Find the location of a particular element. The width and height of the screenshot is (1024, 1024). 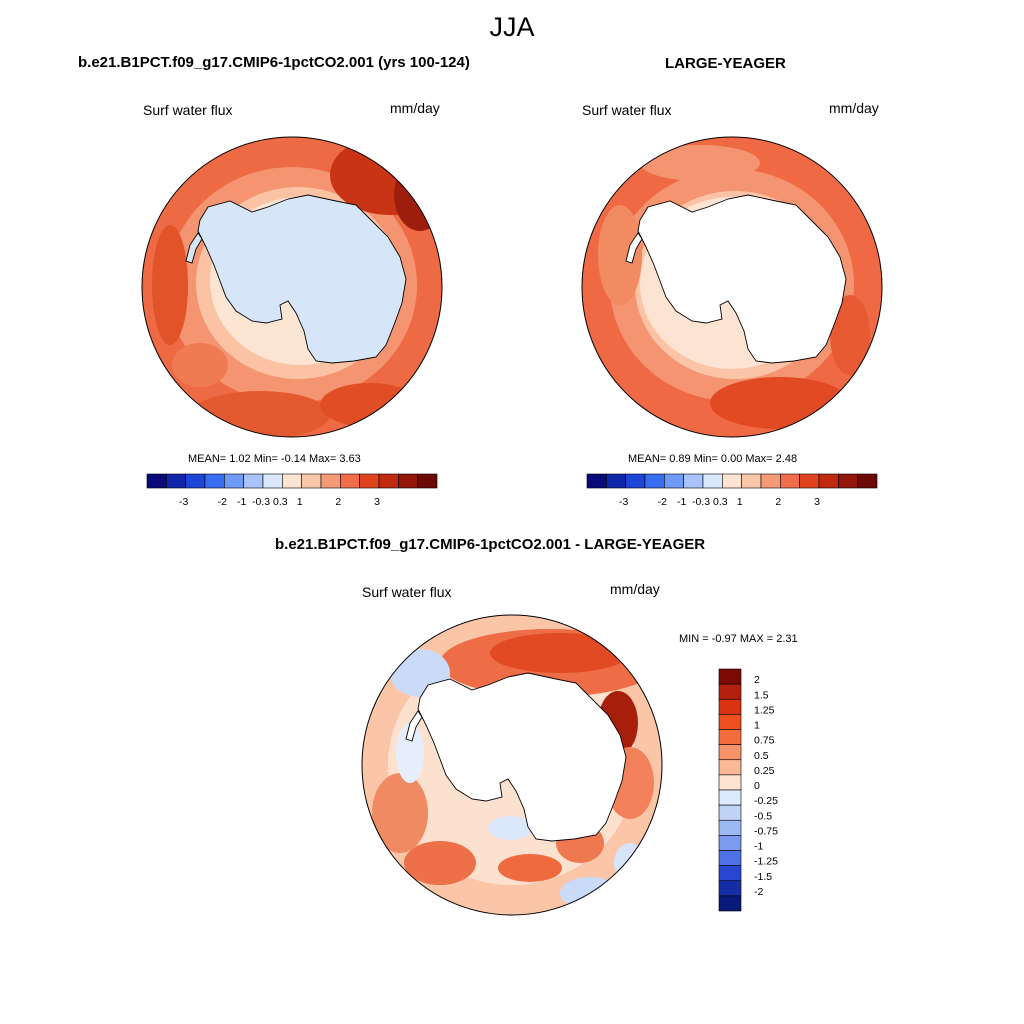

colorbar-tick-label: -0.75 is located at coordinates (766, 831).